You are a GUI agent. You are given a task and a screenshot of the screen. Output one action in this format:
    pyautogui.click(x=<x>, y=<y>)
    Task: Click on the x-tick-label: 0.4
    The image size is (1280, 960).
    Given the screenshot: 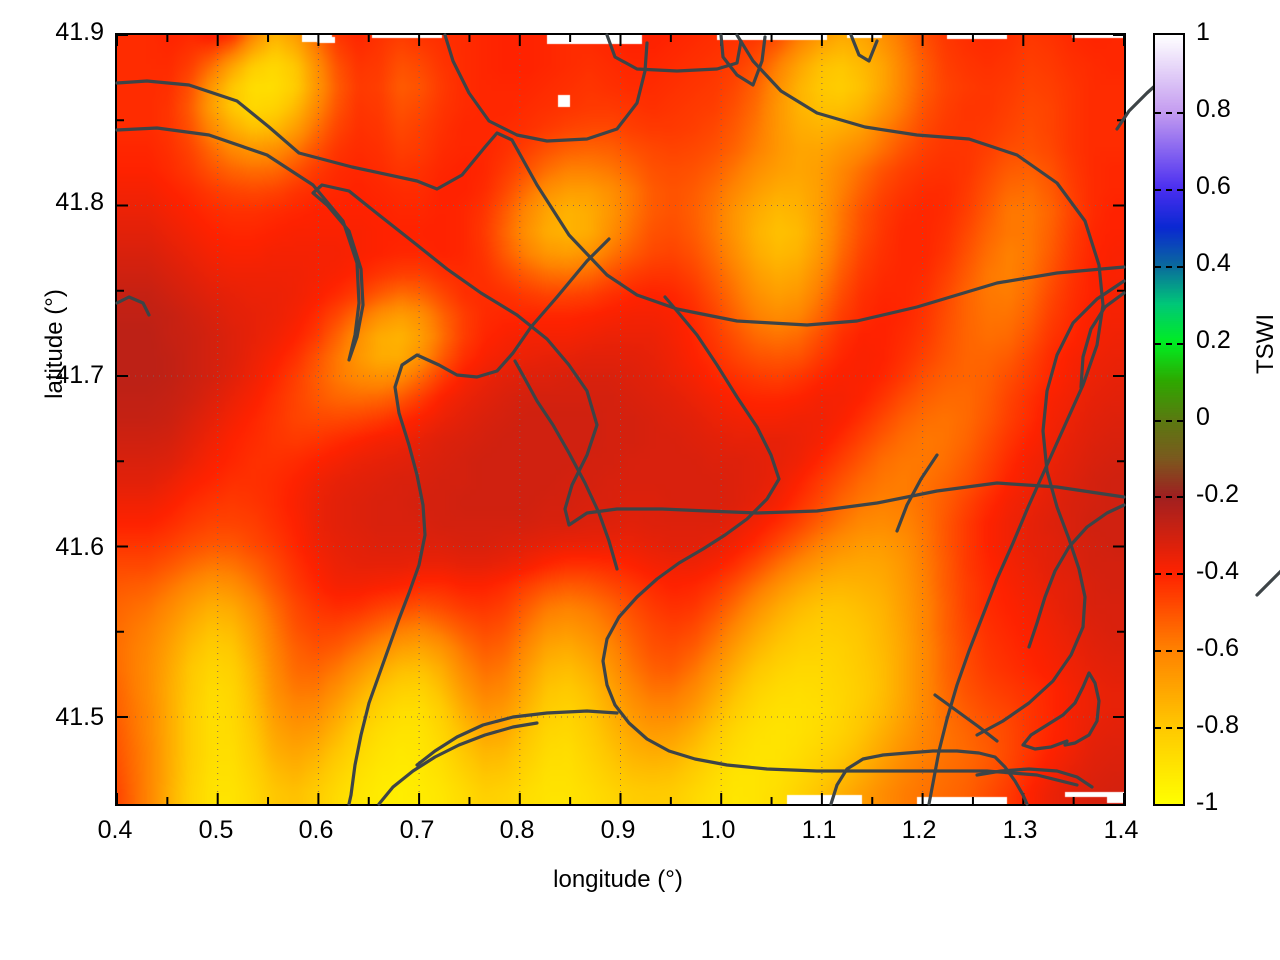 What is the action you would take?
    pyautogui.click(x=115, y=830)
    